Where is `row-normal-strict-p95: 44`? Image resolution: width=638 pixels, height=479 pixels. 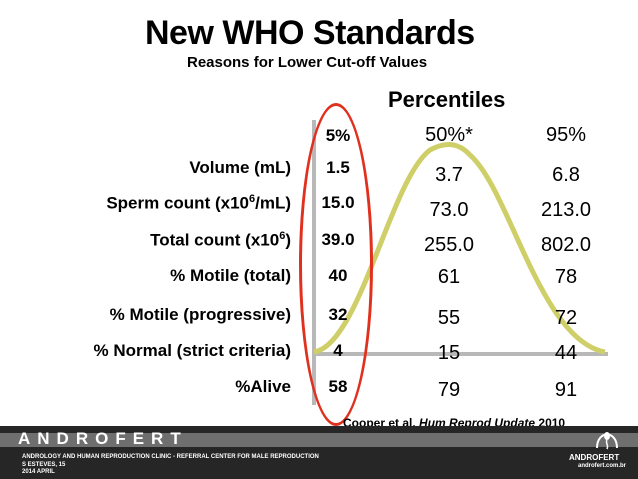
row-normal-strict-p95: 44 is located at coordinates (566, 353).